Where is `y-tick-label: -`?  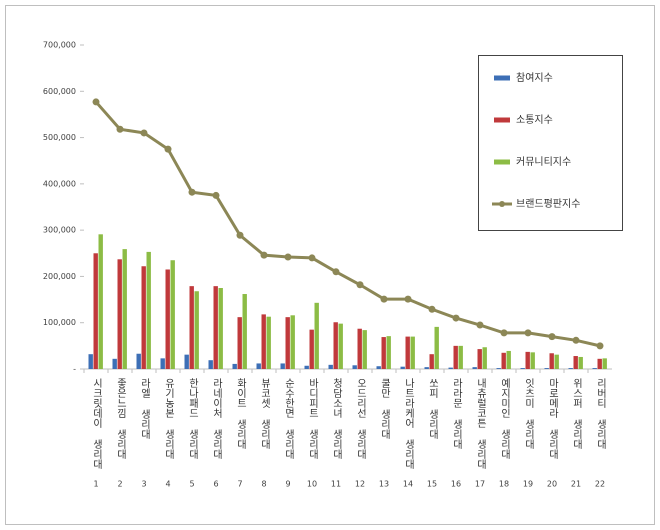
y-tick-label: - is located at coordinates (74, 369).